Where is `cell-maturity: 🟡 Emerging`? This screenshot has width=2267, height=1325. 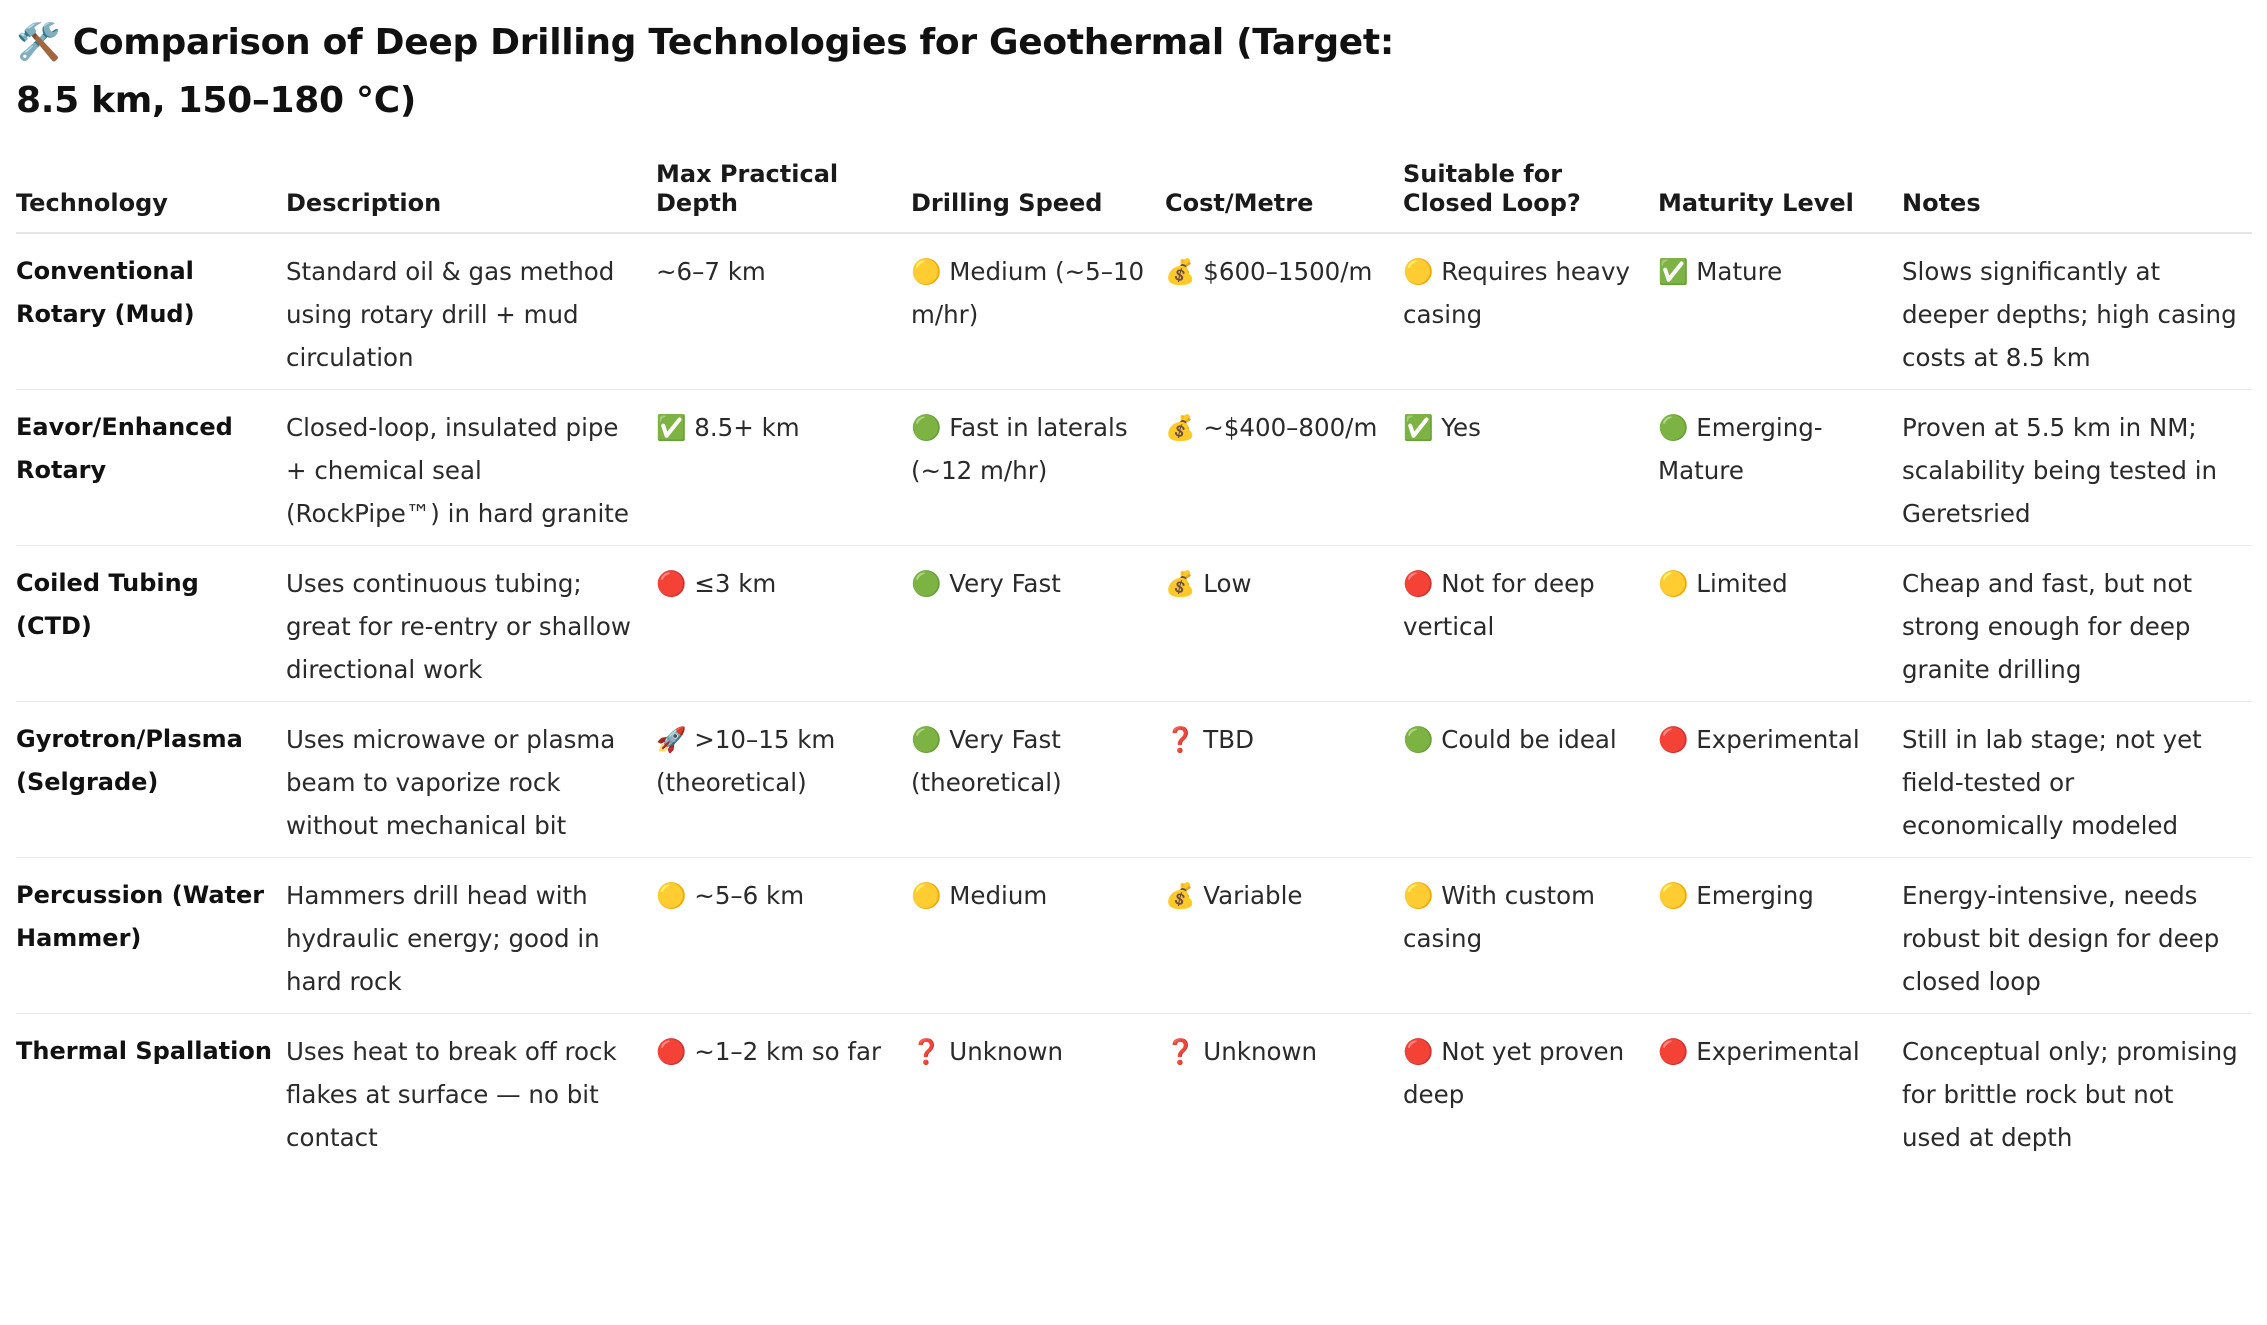 cell-maturity: 🟡 Emerging is located at coordinates (1780, 935).